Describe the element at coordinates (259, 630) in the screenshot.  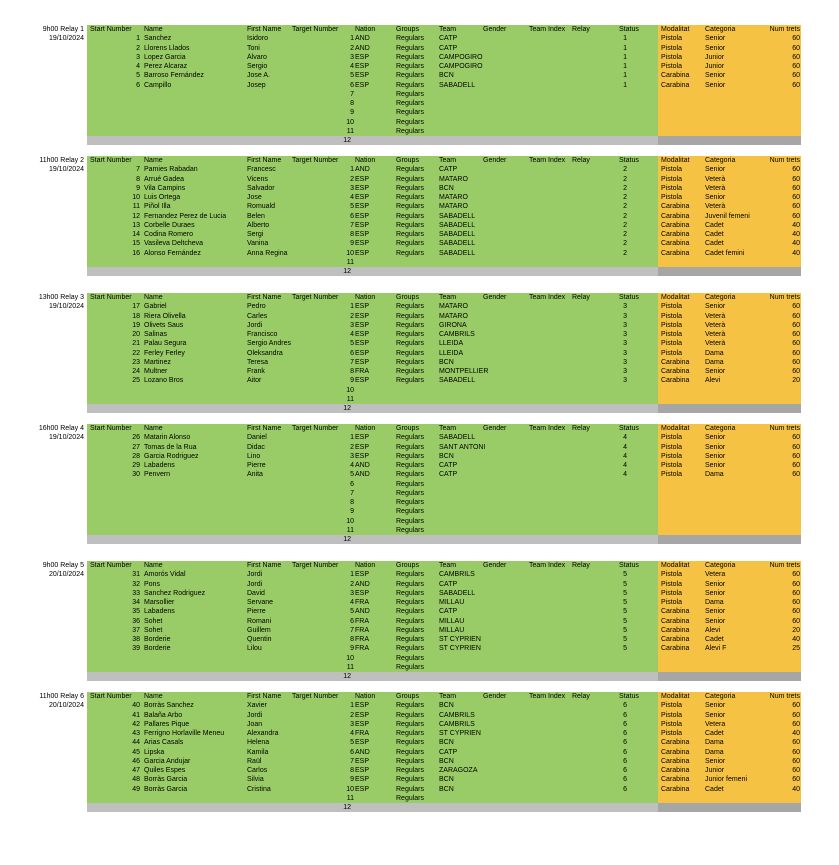
I see `cell-first-name: Guillem` at that location.